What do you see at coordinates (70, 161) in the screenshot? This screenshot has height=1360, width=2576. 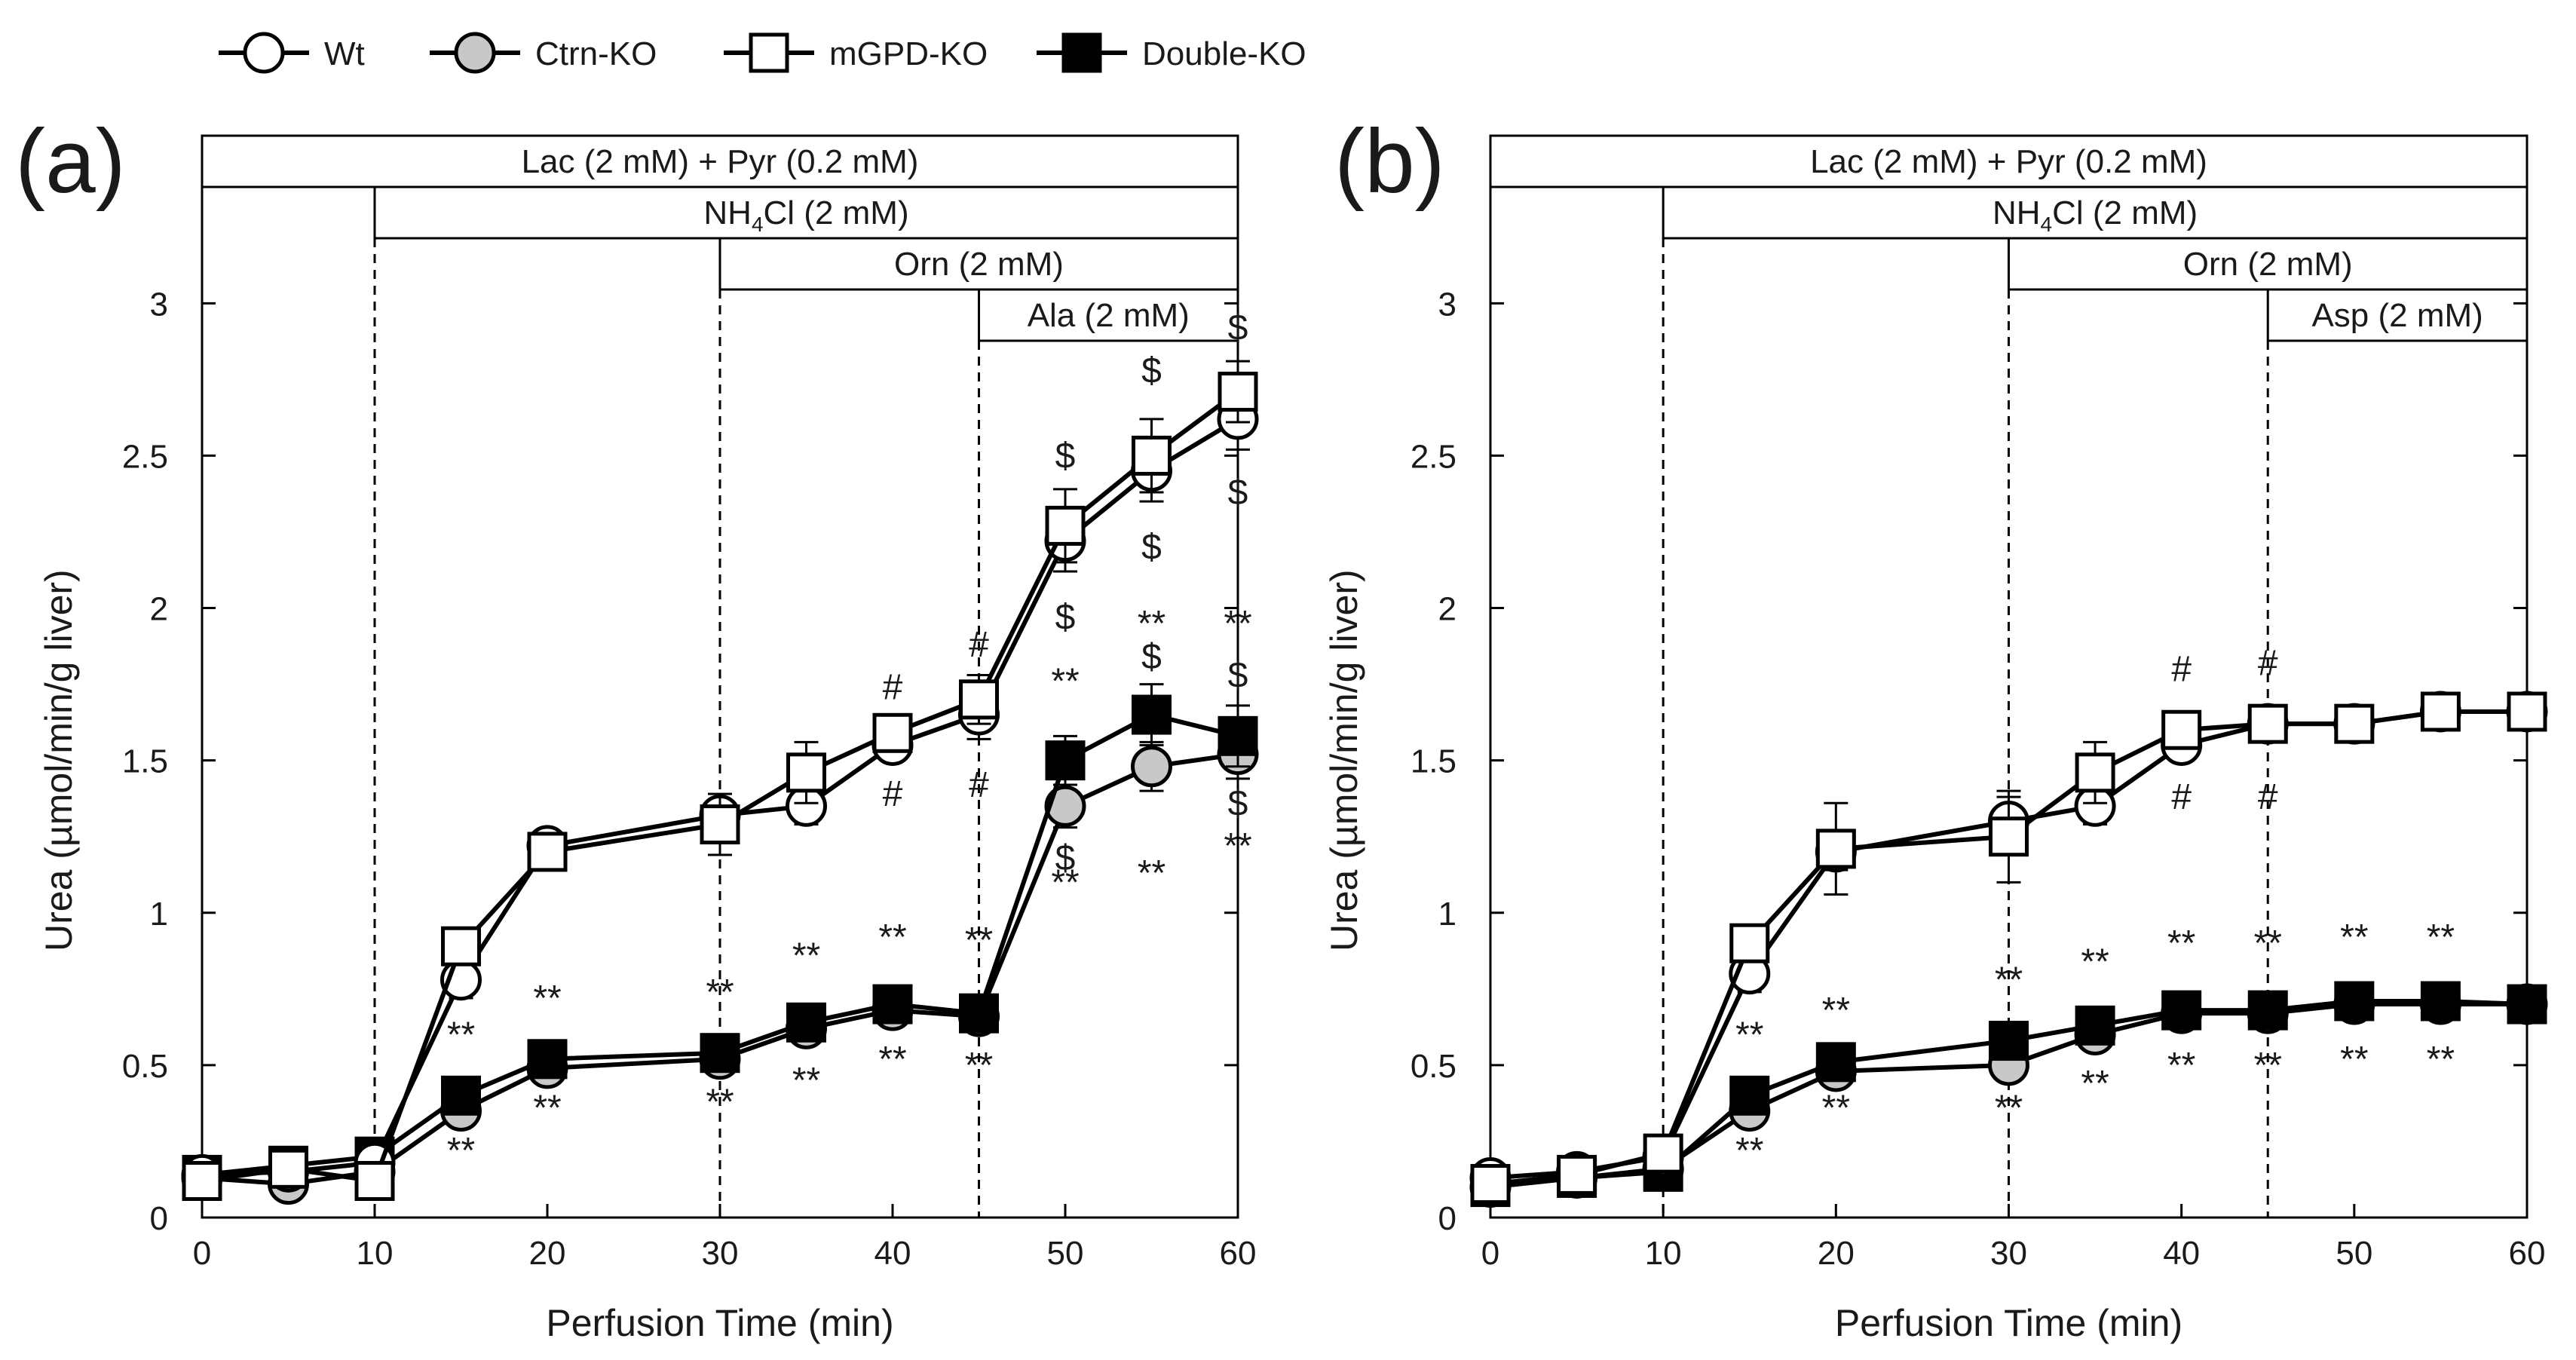 I see `panel-label: (a)` at bounding box center [70, 161].